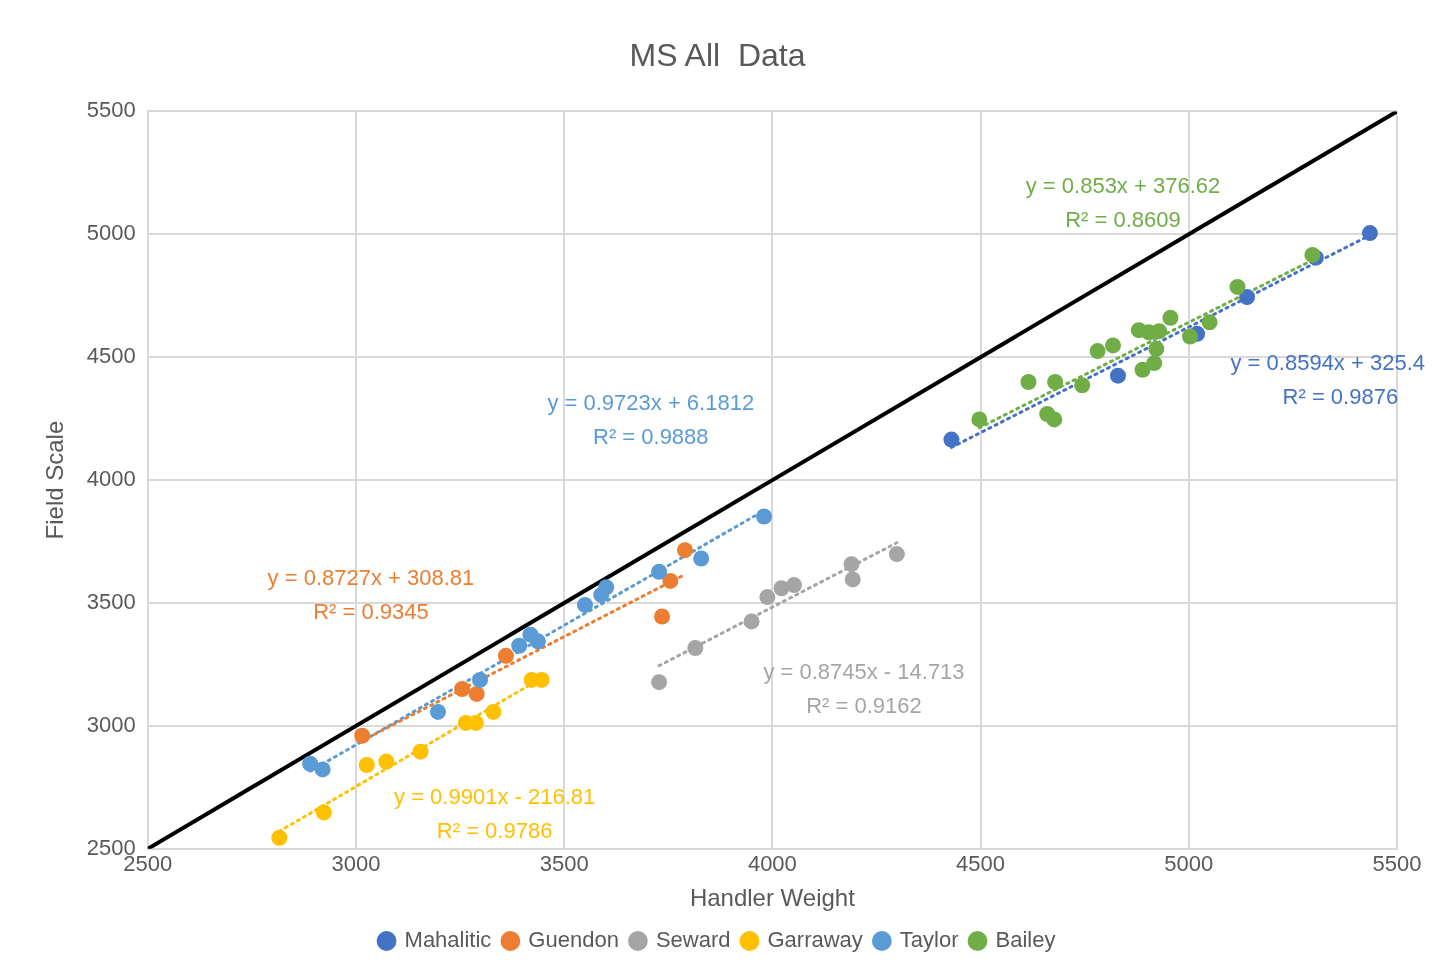 The width and height of the screenshot is (1435, 980). What do you see at coordinates (1123, 185) in the screenshot?
I see `annotation: y = 0.853x + 376.62` at bounding box center [1123, 185].